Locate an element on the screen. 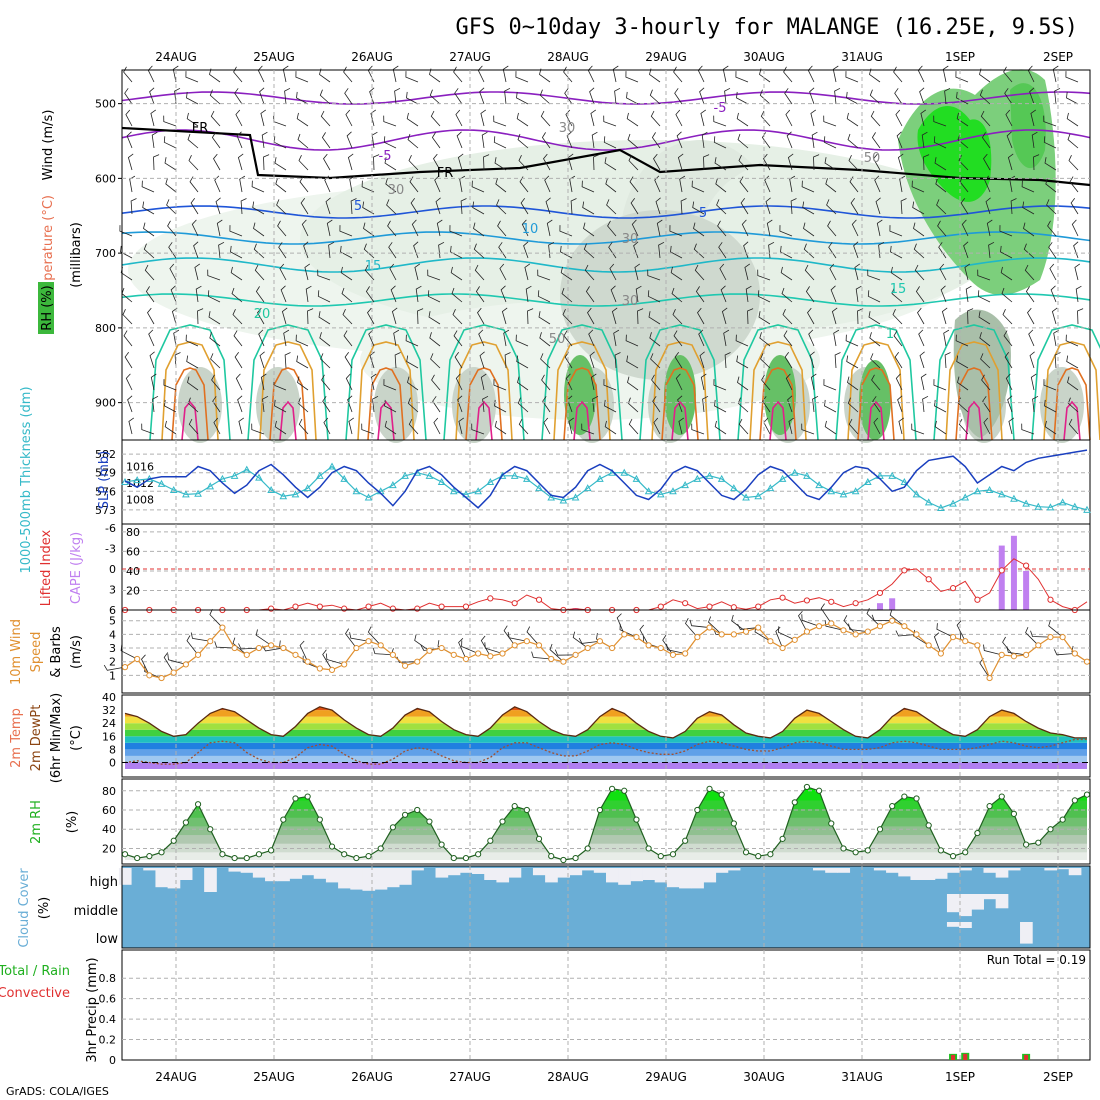  li-ytick-label: 6 is located at coordinates (112, 610).